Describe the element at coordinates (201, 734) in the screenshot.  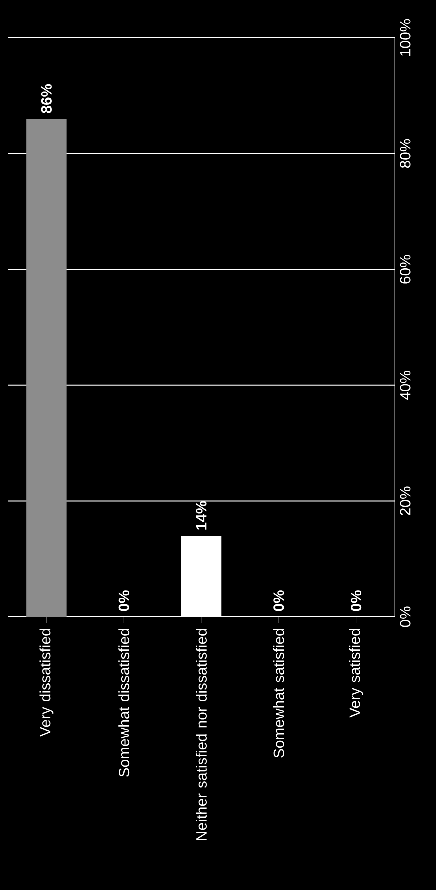
I see `x-tick-label: Neither satisfied nor dissatisfied` at that location.